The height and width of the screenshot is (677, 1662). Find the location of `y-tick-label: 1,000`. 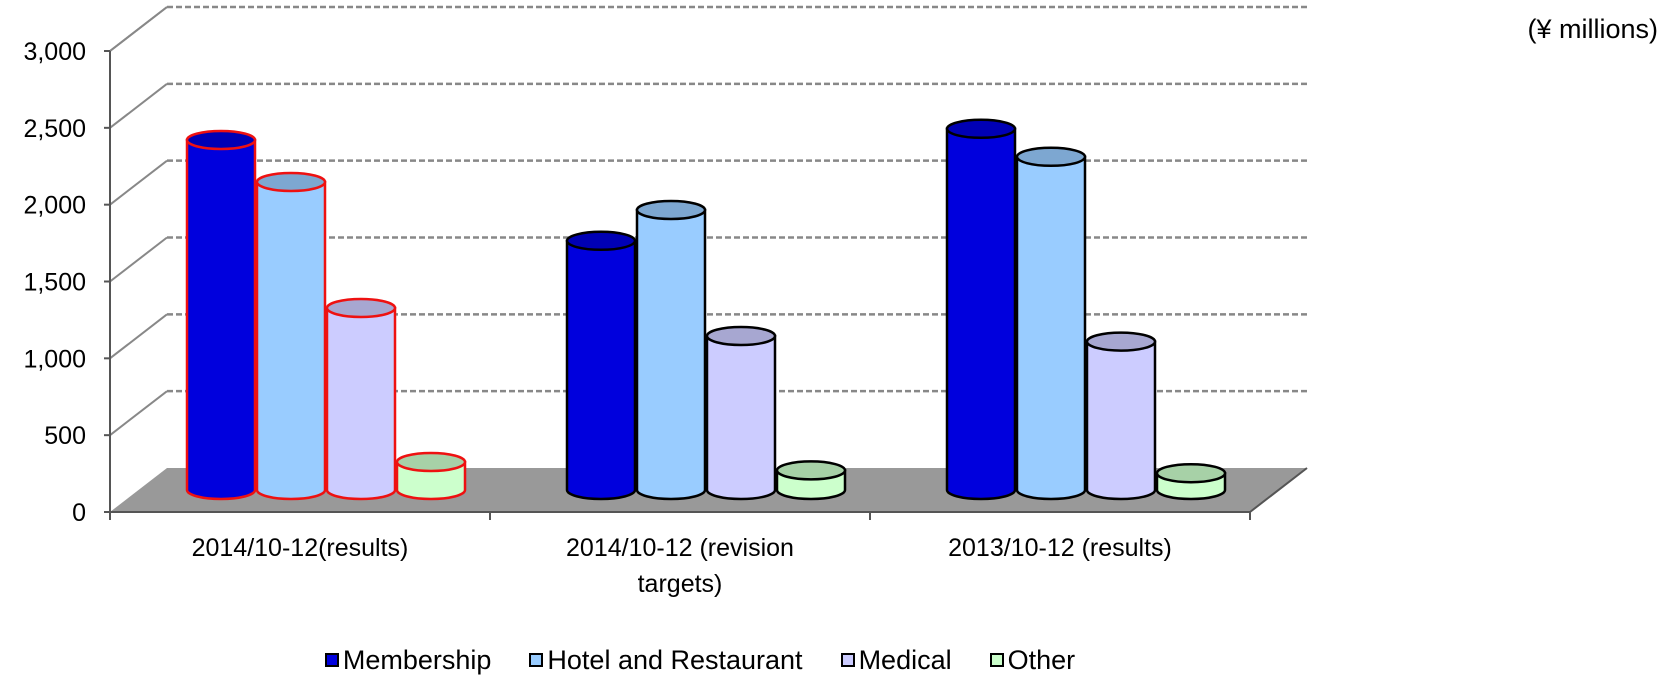

y-tick-label: 1,000 is located at coordinates (54, 359).